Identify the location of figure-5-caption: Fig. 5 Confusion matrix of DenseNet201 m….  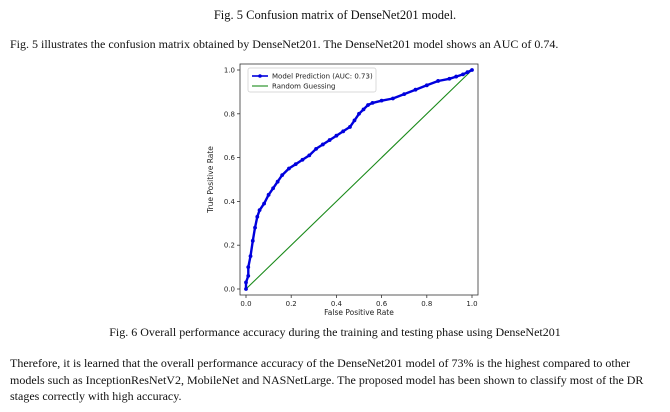
(335, 15).